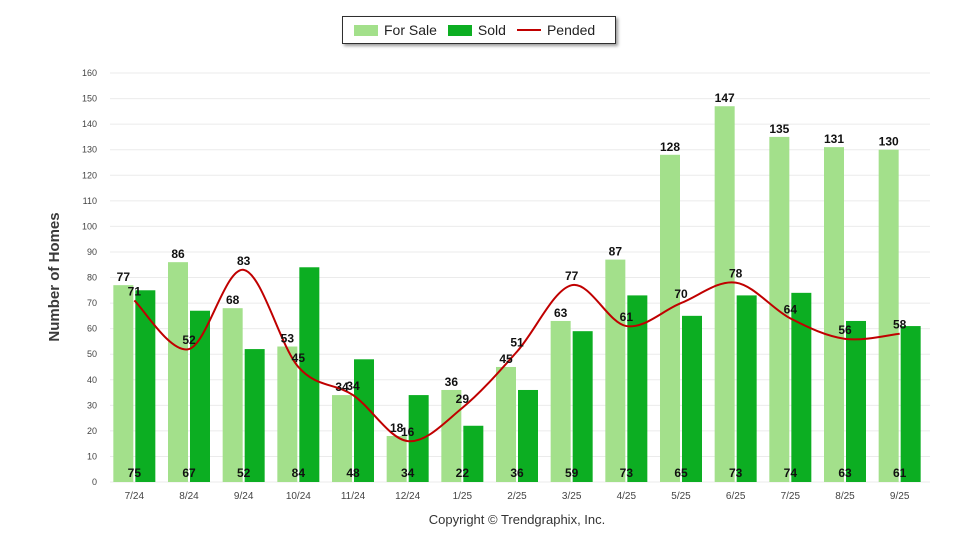 This screenshot has height=550, width=960. What do you see at coordinates (92, 278) in the screenshot?
I see `y-tick-label: 80` at bounding box center [92, 278].